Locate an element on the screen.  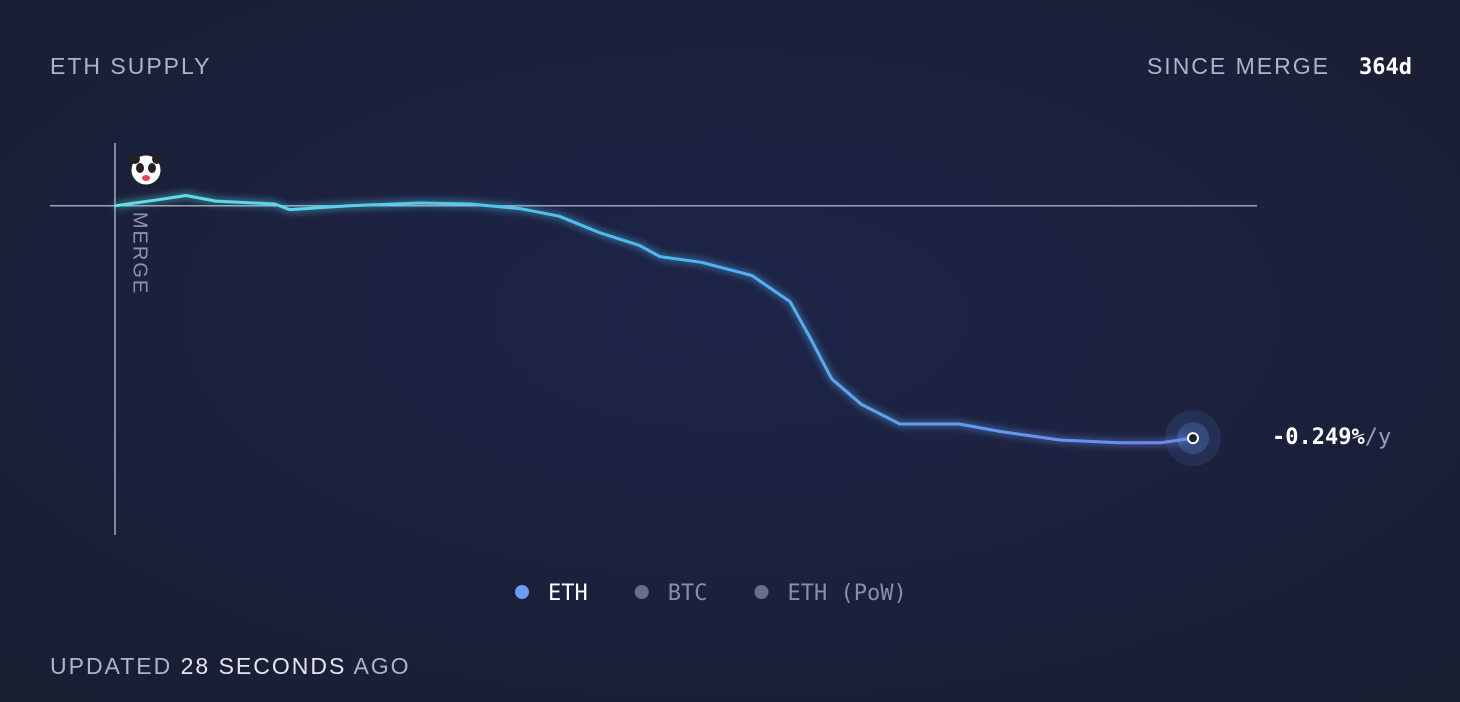
merge-label: MERGE is located at coordinates (140, 253).